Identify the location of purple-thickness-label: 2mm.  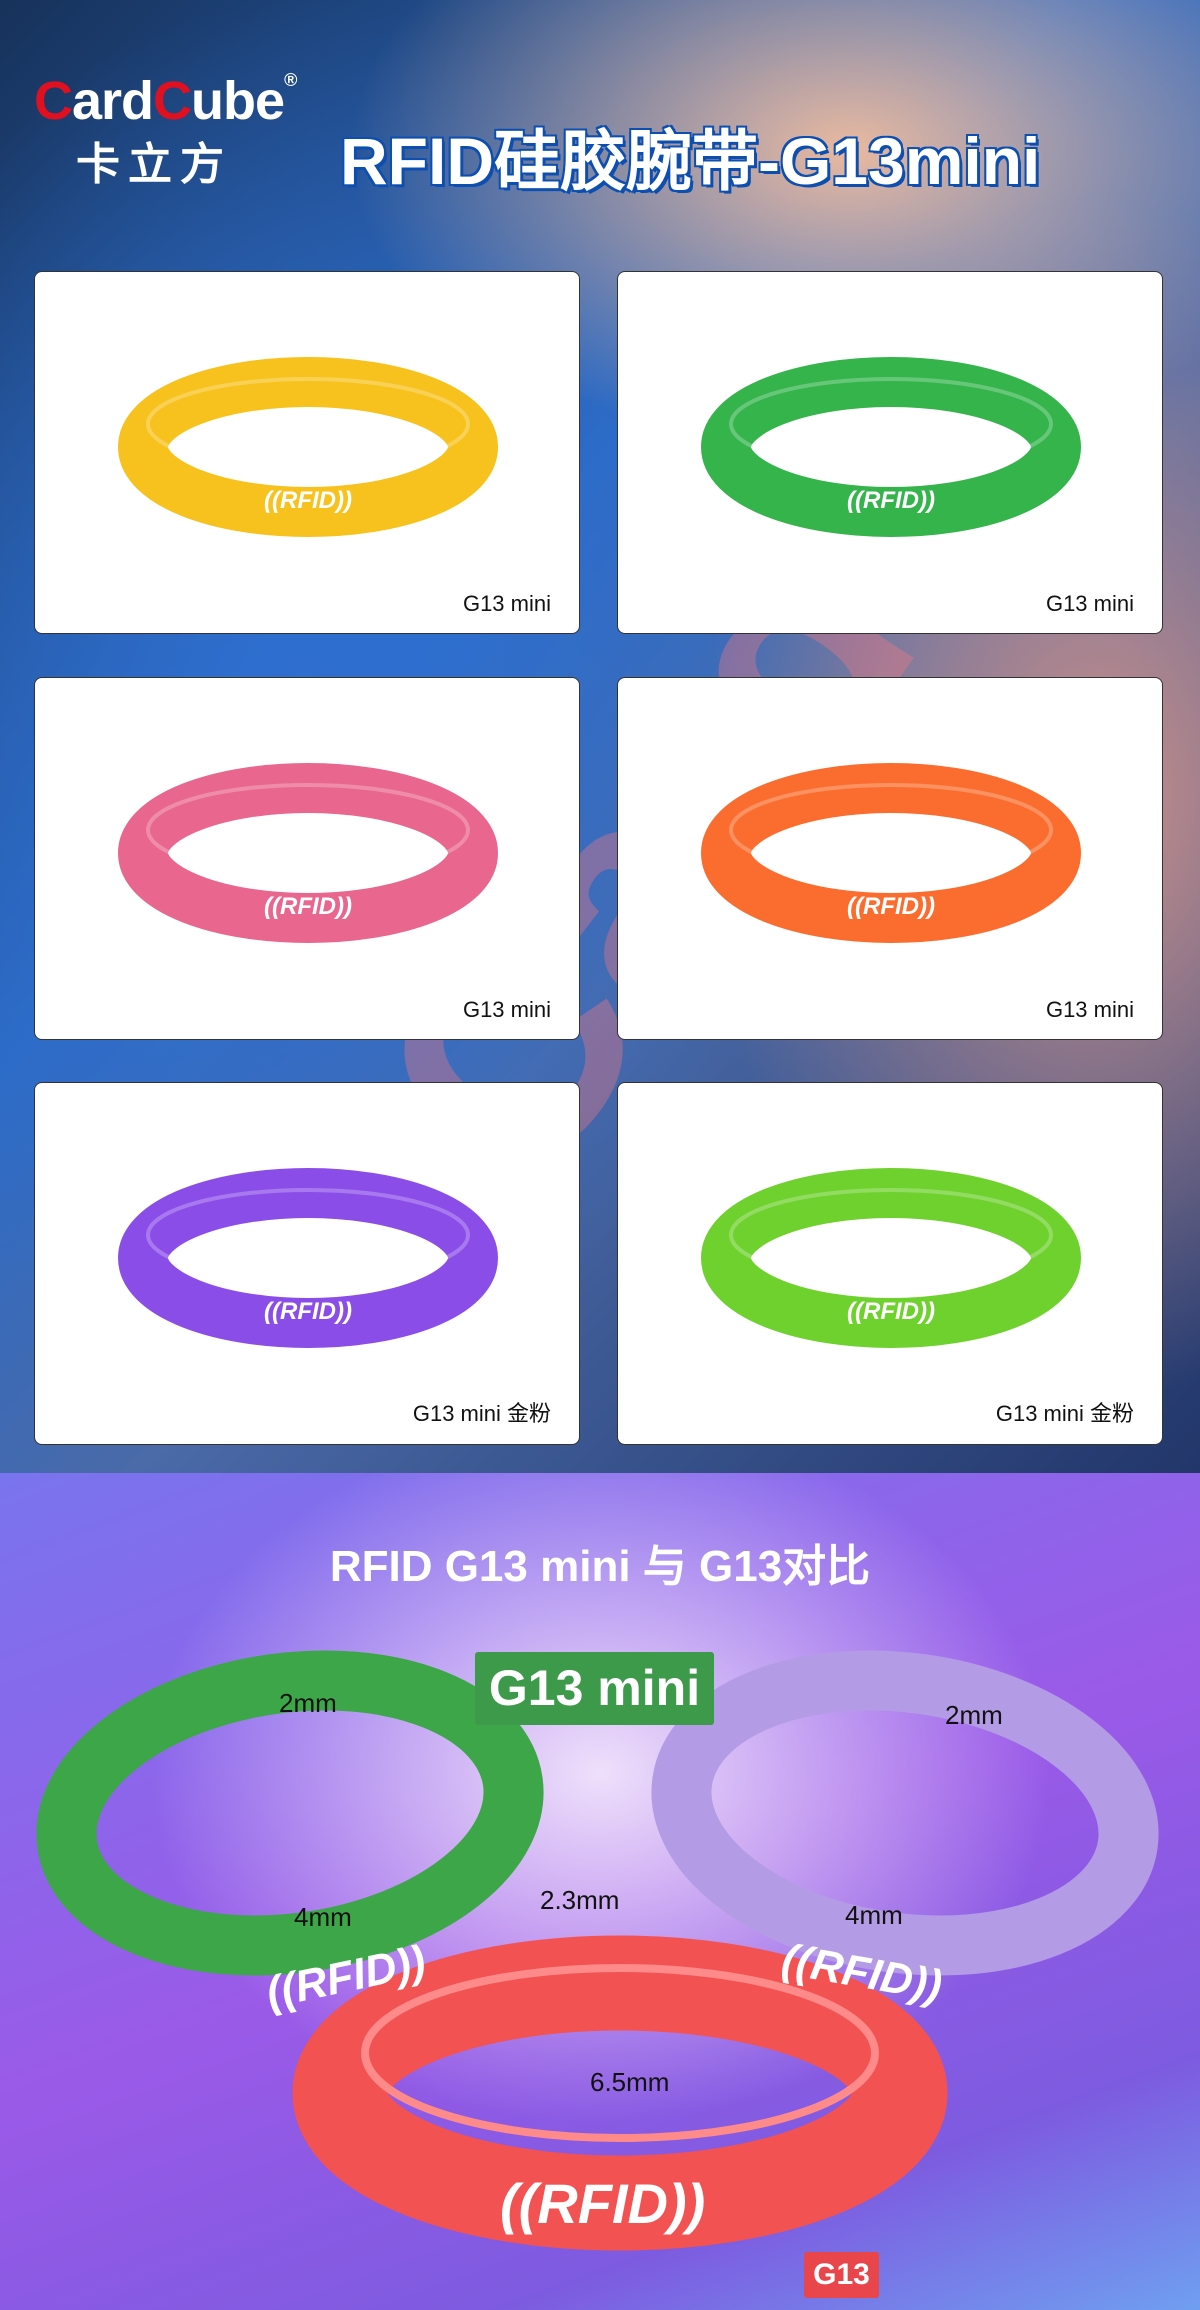
(974, 1715).